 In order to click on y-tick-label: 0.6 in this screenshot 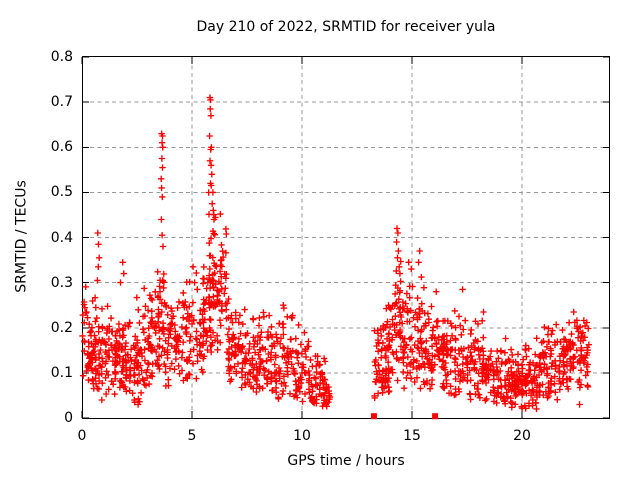, I will do `click(61, 147)`.